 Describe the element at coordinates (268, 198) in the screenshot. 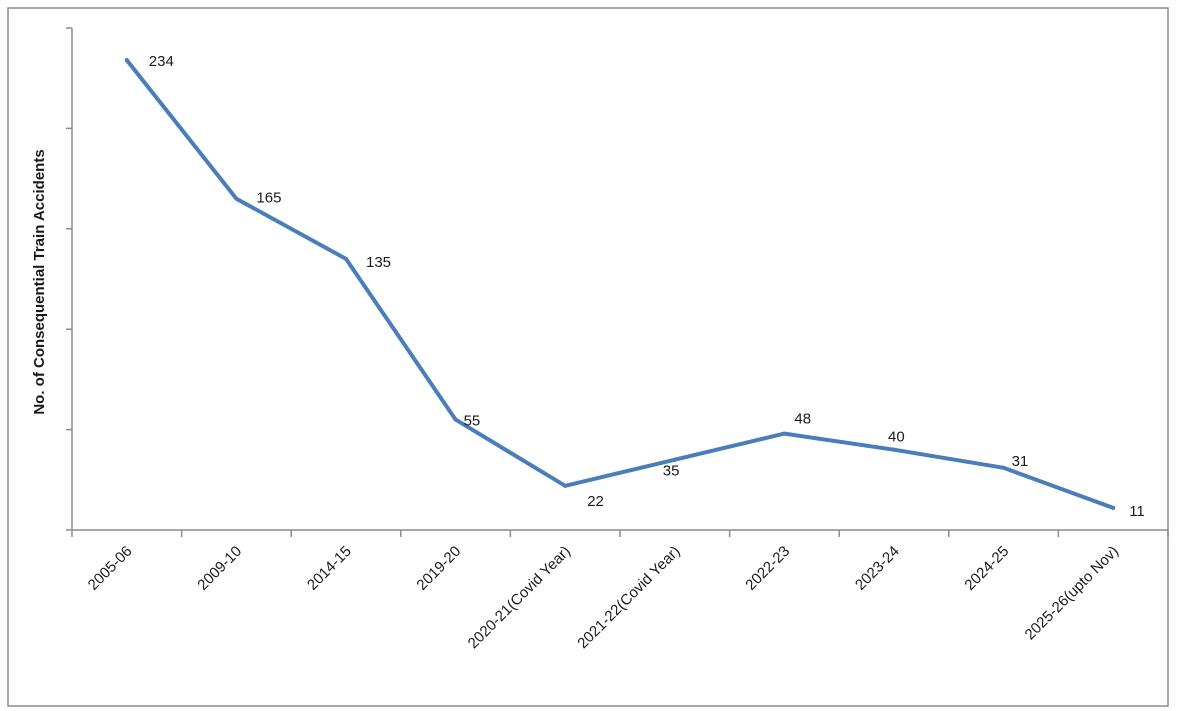

I see `data-label: 165` at that location.